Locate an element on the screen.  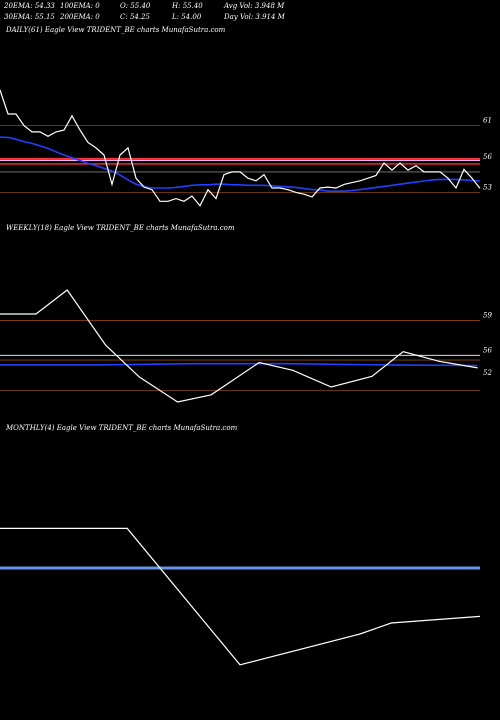
y-tick-label: 53 is located at coordinates (487, 187).